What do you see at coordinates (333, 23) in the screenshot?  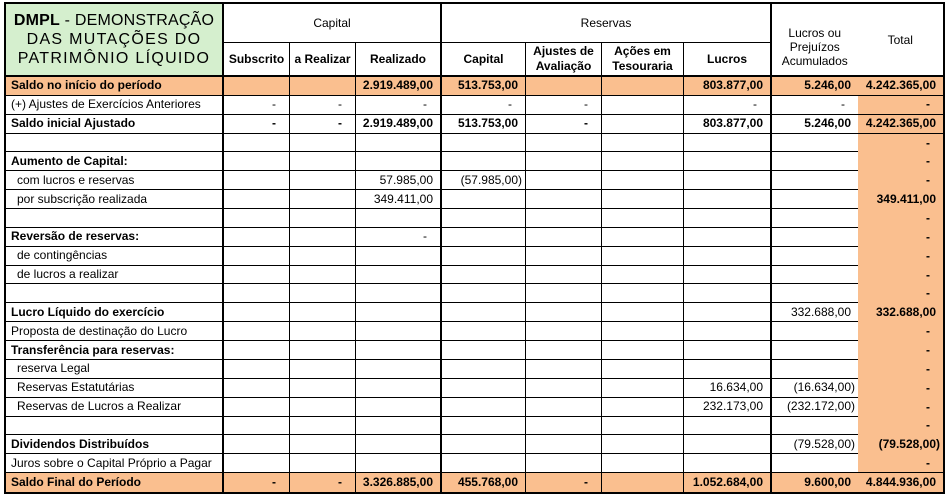 I see `column-group-capital: Capital` at bounding box center [333, 23].